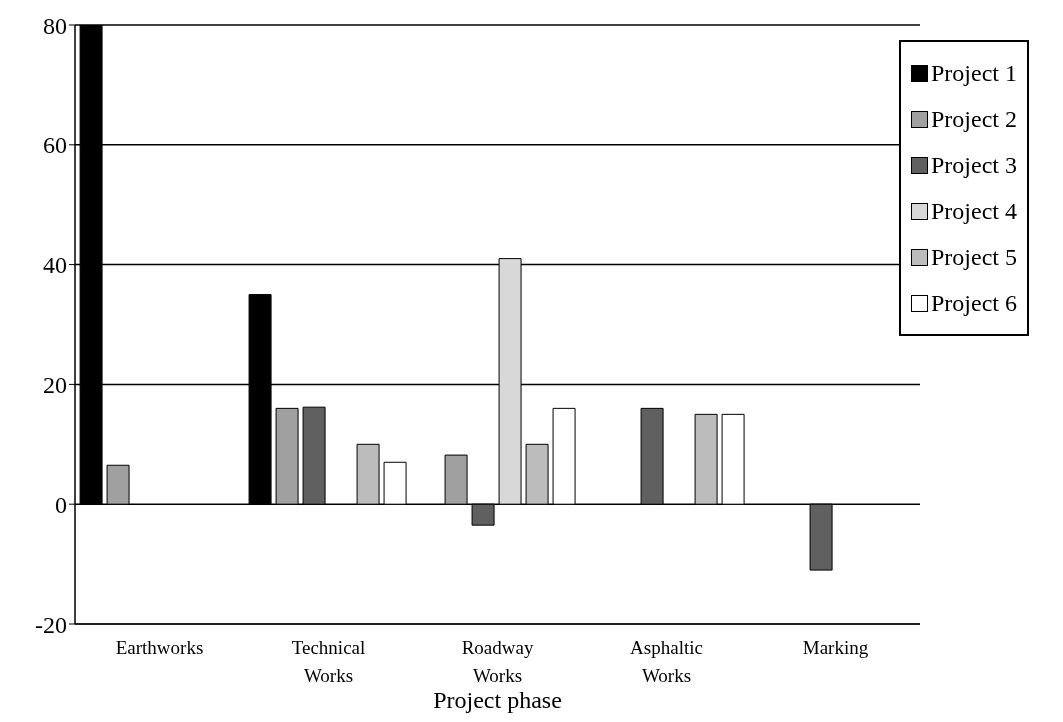 Image resolution: width=1063 pixels, height=722 pixels. I want to click on legend-label: Project 4, so click(974, 211).